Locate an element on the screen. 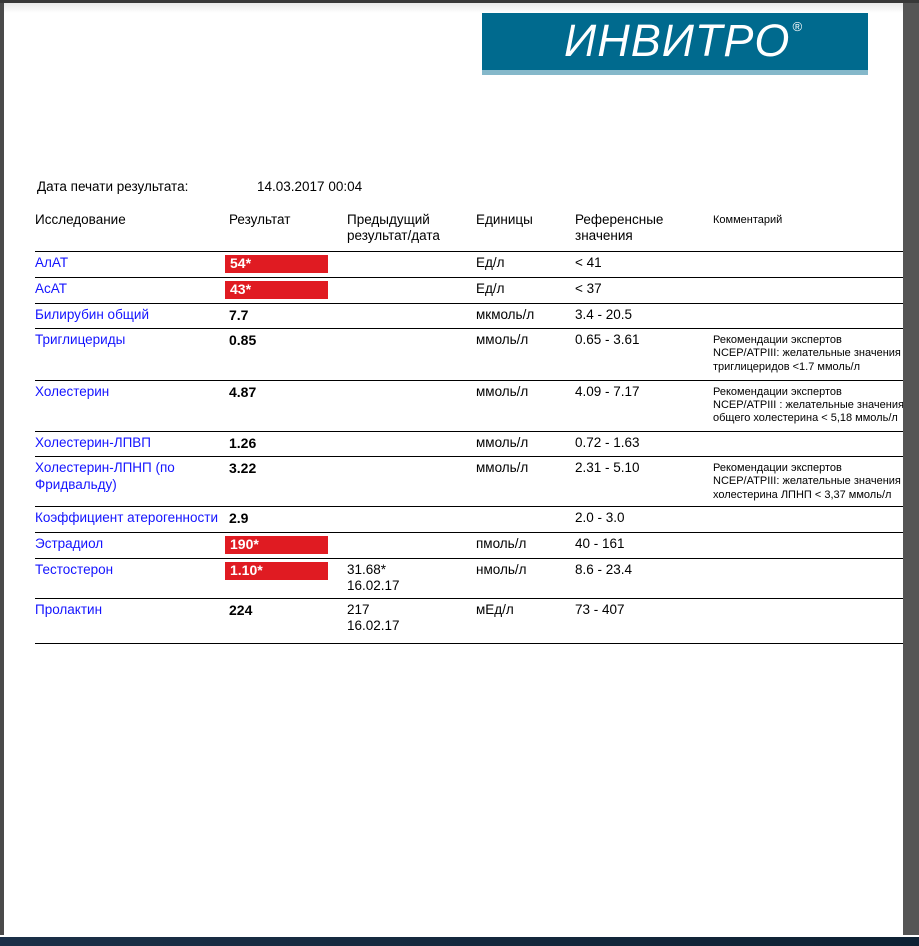 This screenshot has width=919, height=946. reference-range-value: < 37 is located at coordinates (644, 291).